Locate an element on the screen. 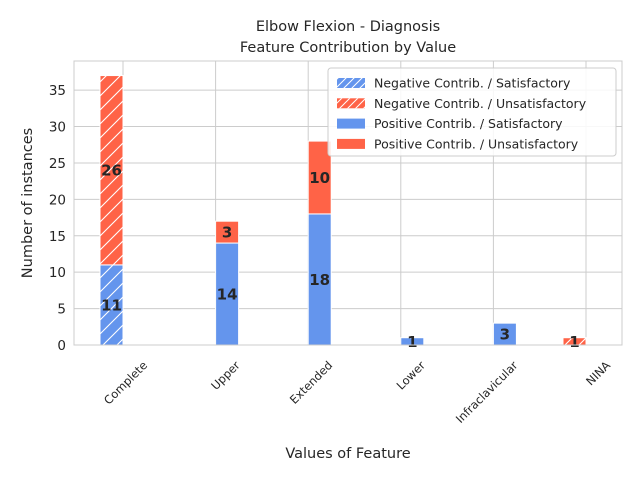 This screenshot has height=480, width=640. legend-entry-label: Positive Contrib. / Unsatisfactory is located at coordinates (476, 143).